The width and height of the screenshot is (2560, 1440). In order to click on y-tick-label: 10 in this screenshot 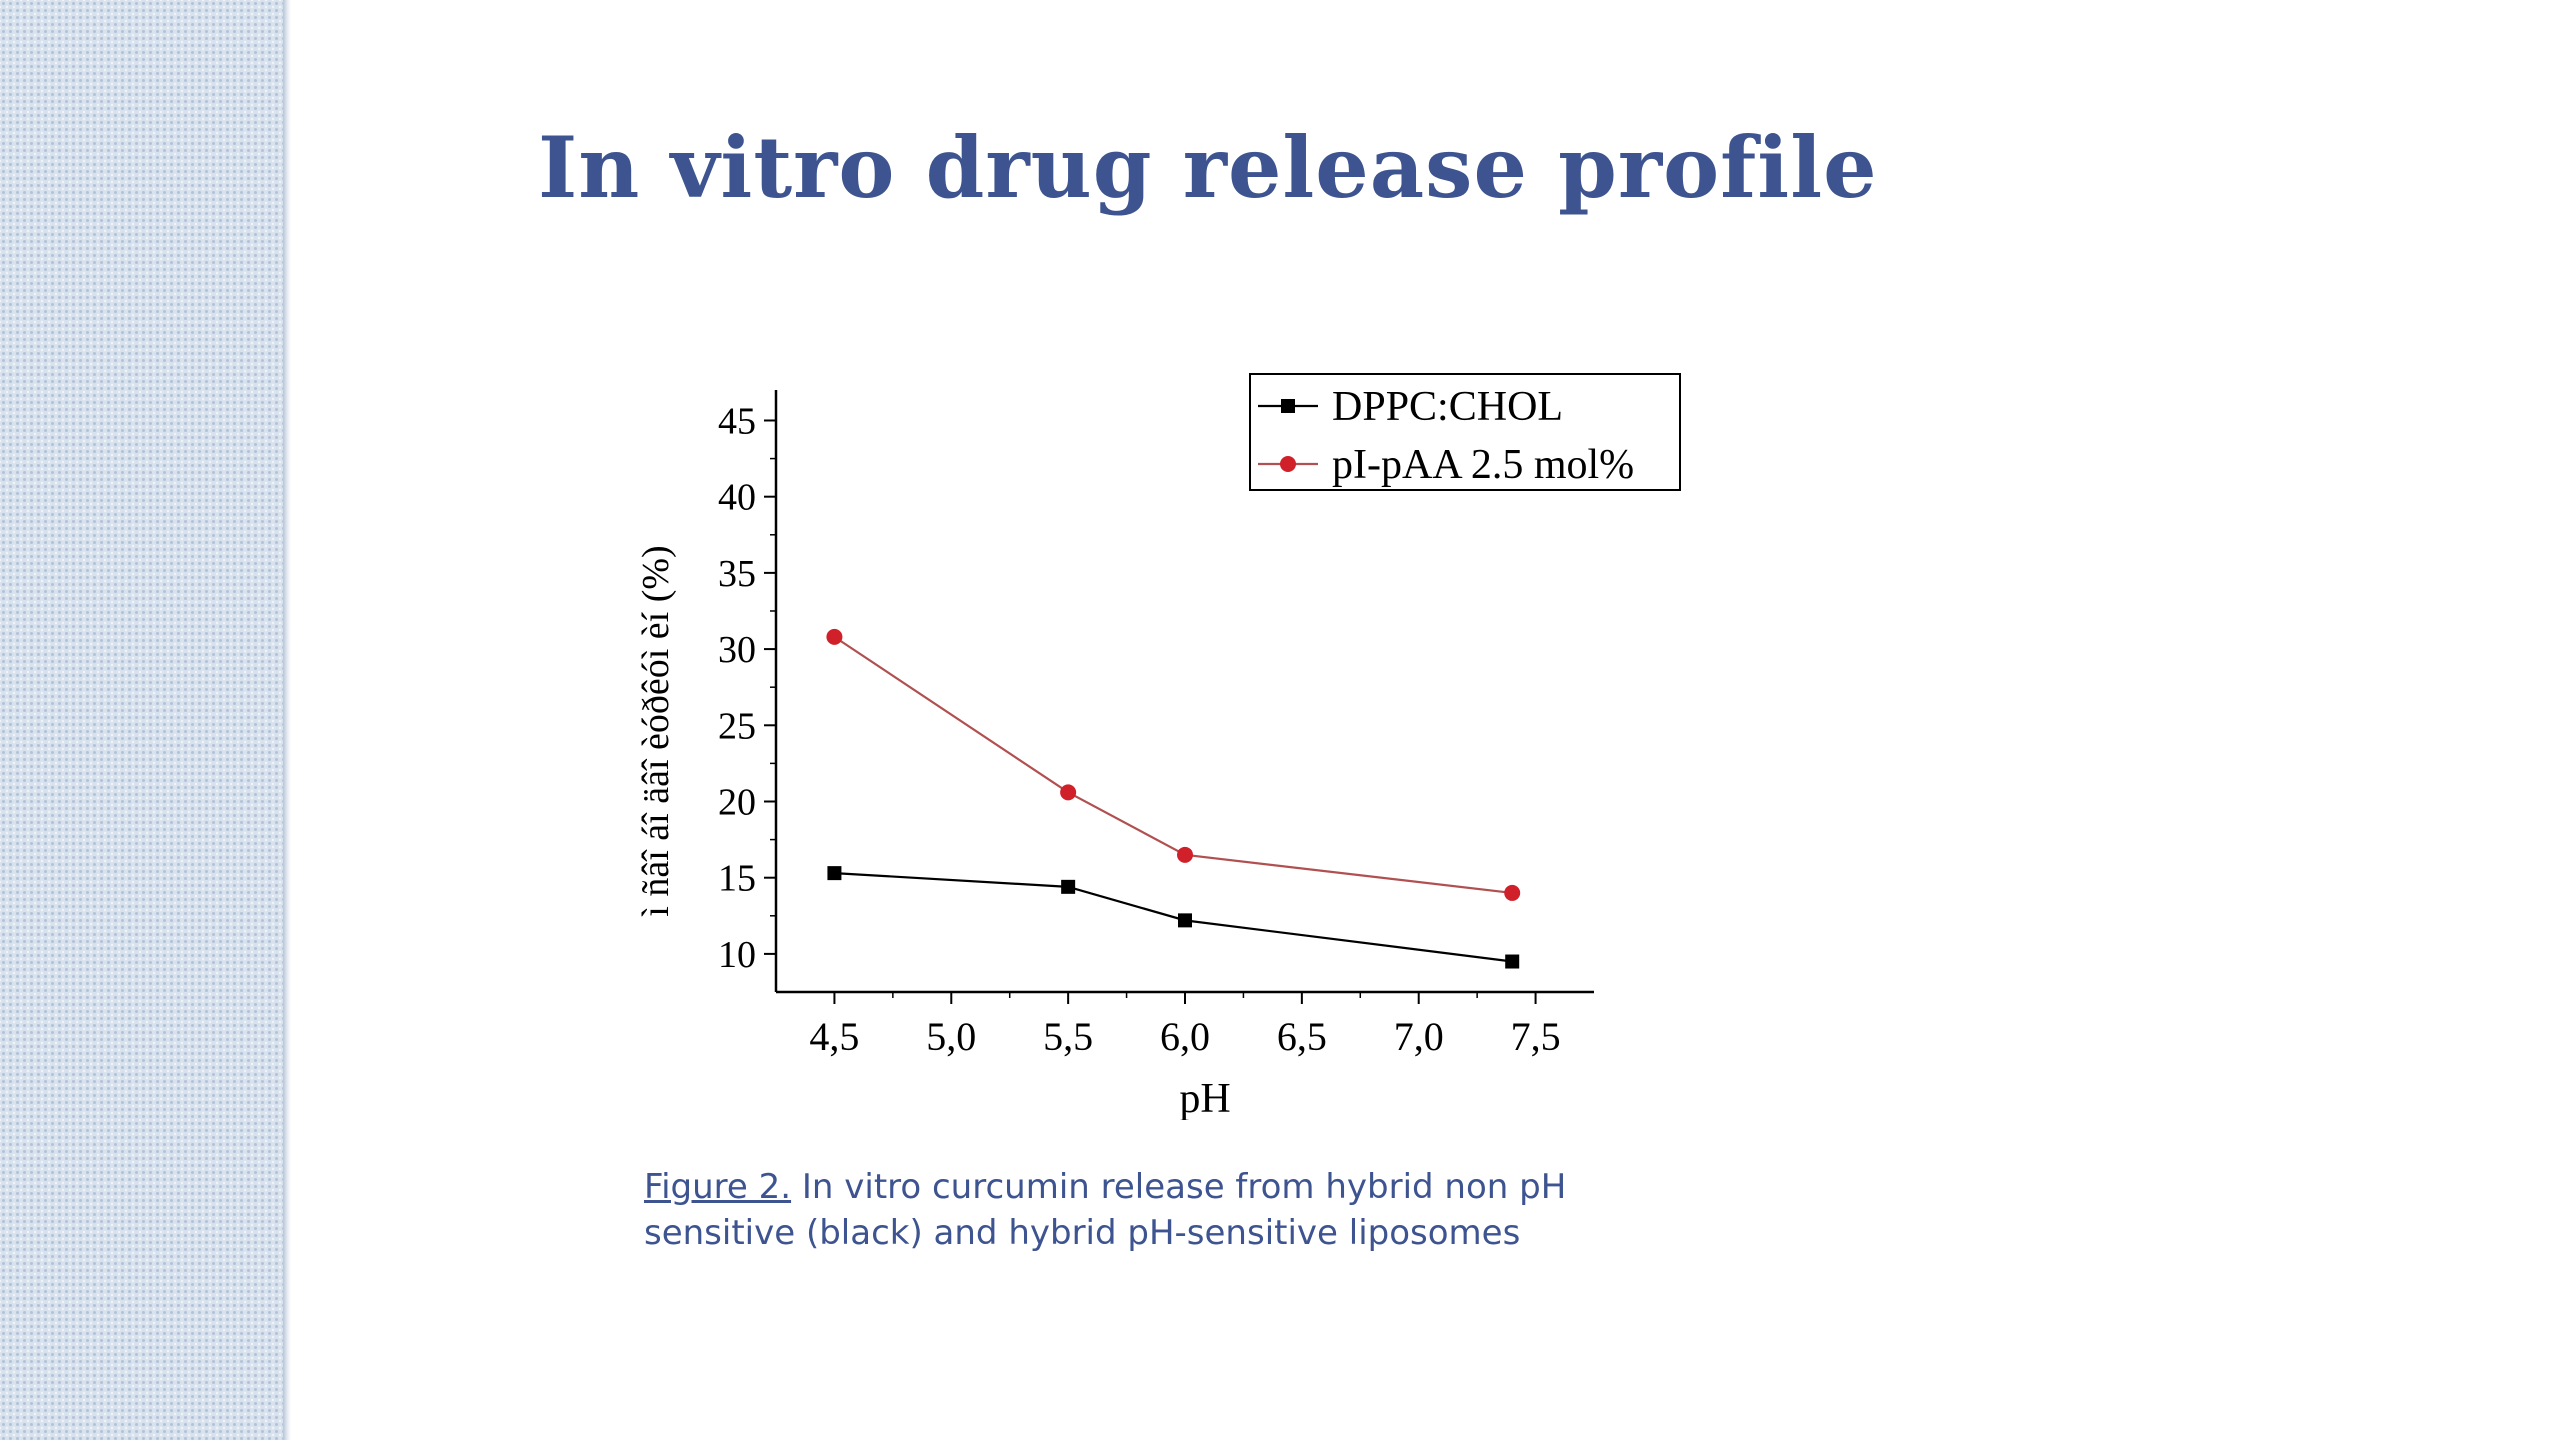, I will do `click(737, 955)`.